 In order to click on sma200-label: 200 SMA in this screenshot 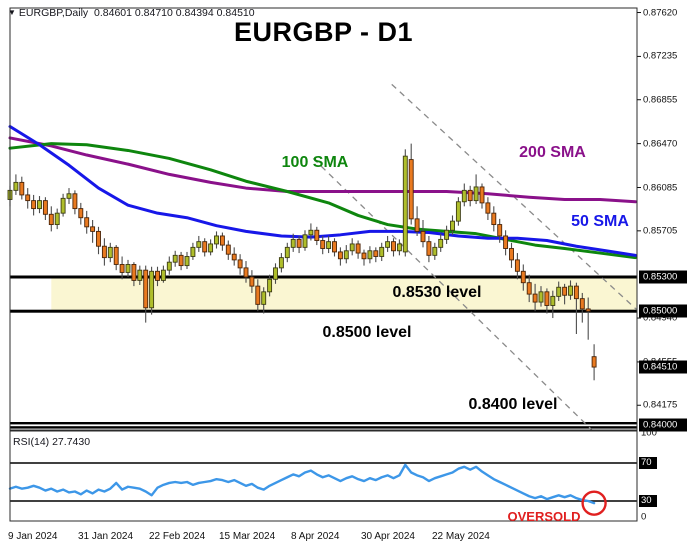, I will do `click(552, 152)`.